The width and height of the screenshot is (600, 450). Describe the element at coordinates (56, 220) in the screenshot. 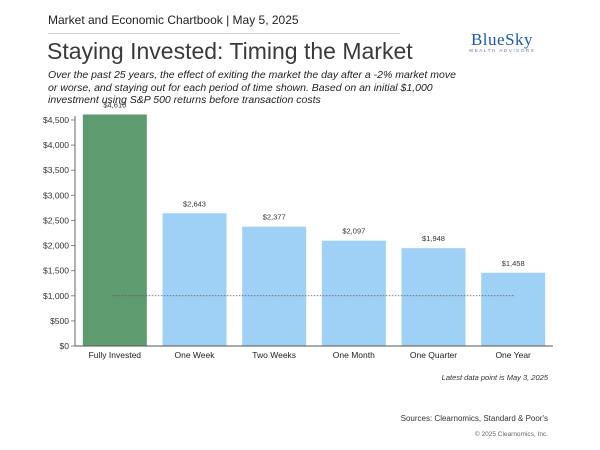

I see `y-tick-label: $2,500` at that location.